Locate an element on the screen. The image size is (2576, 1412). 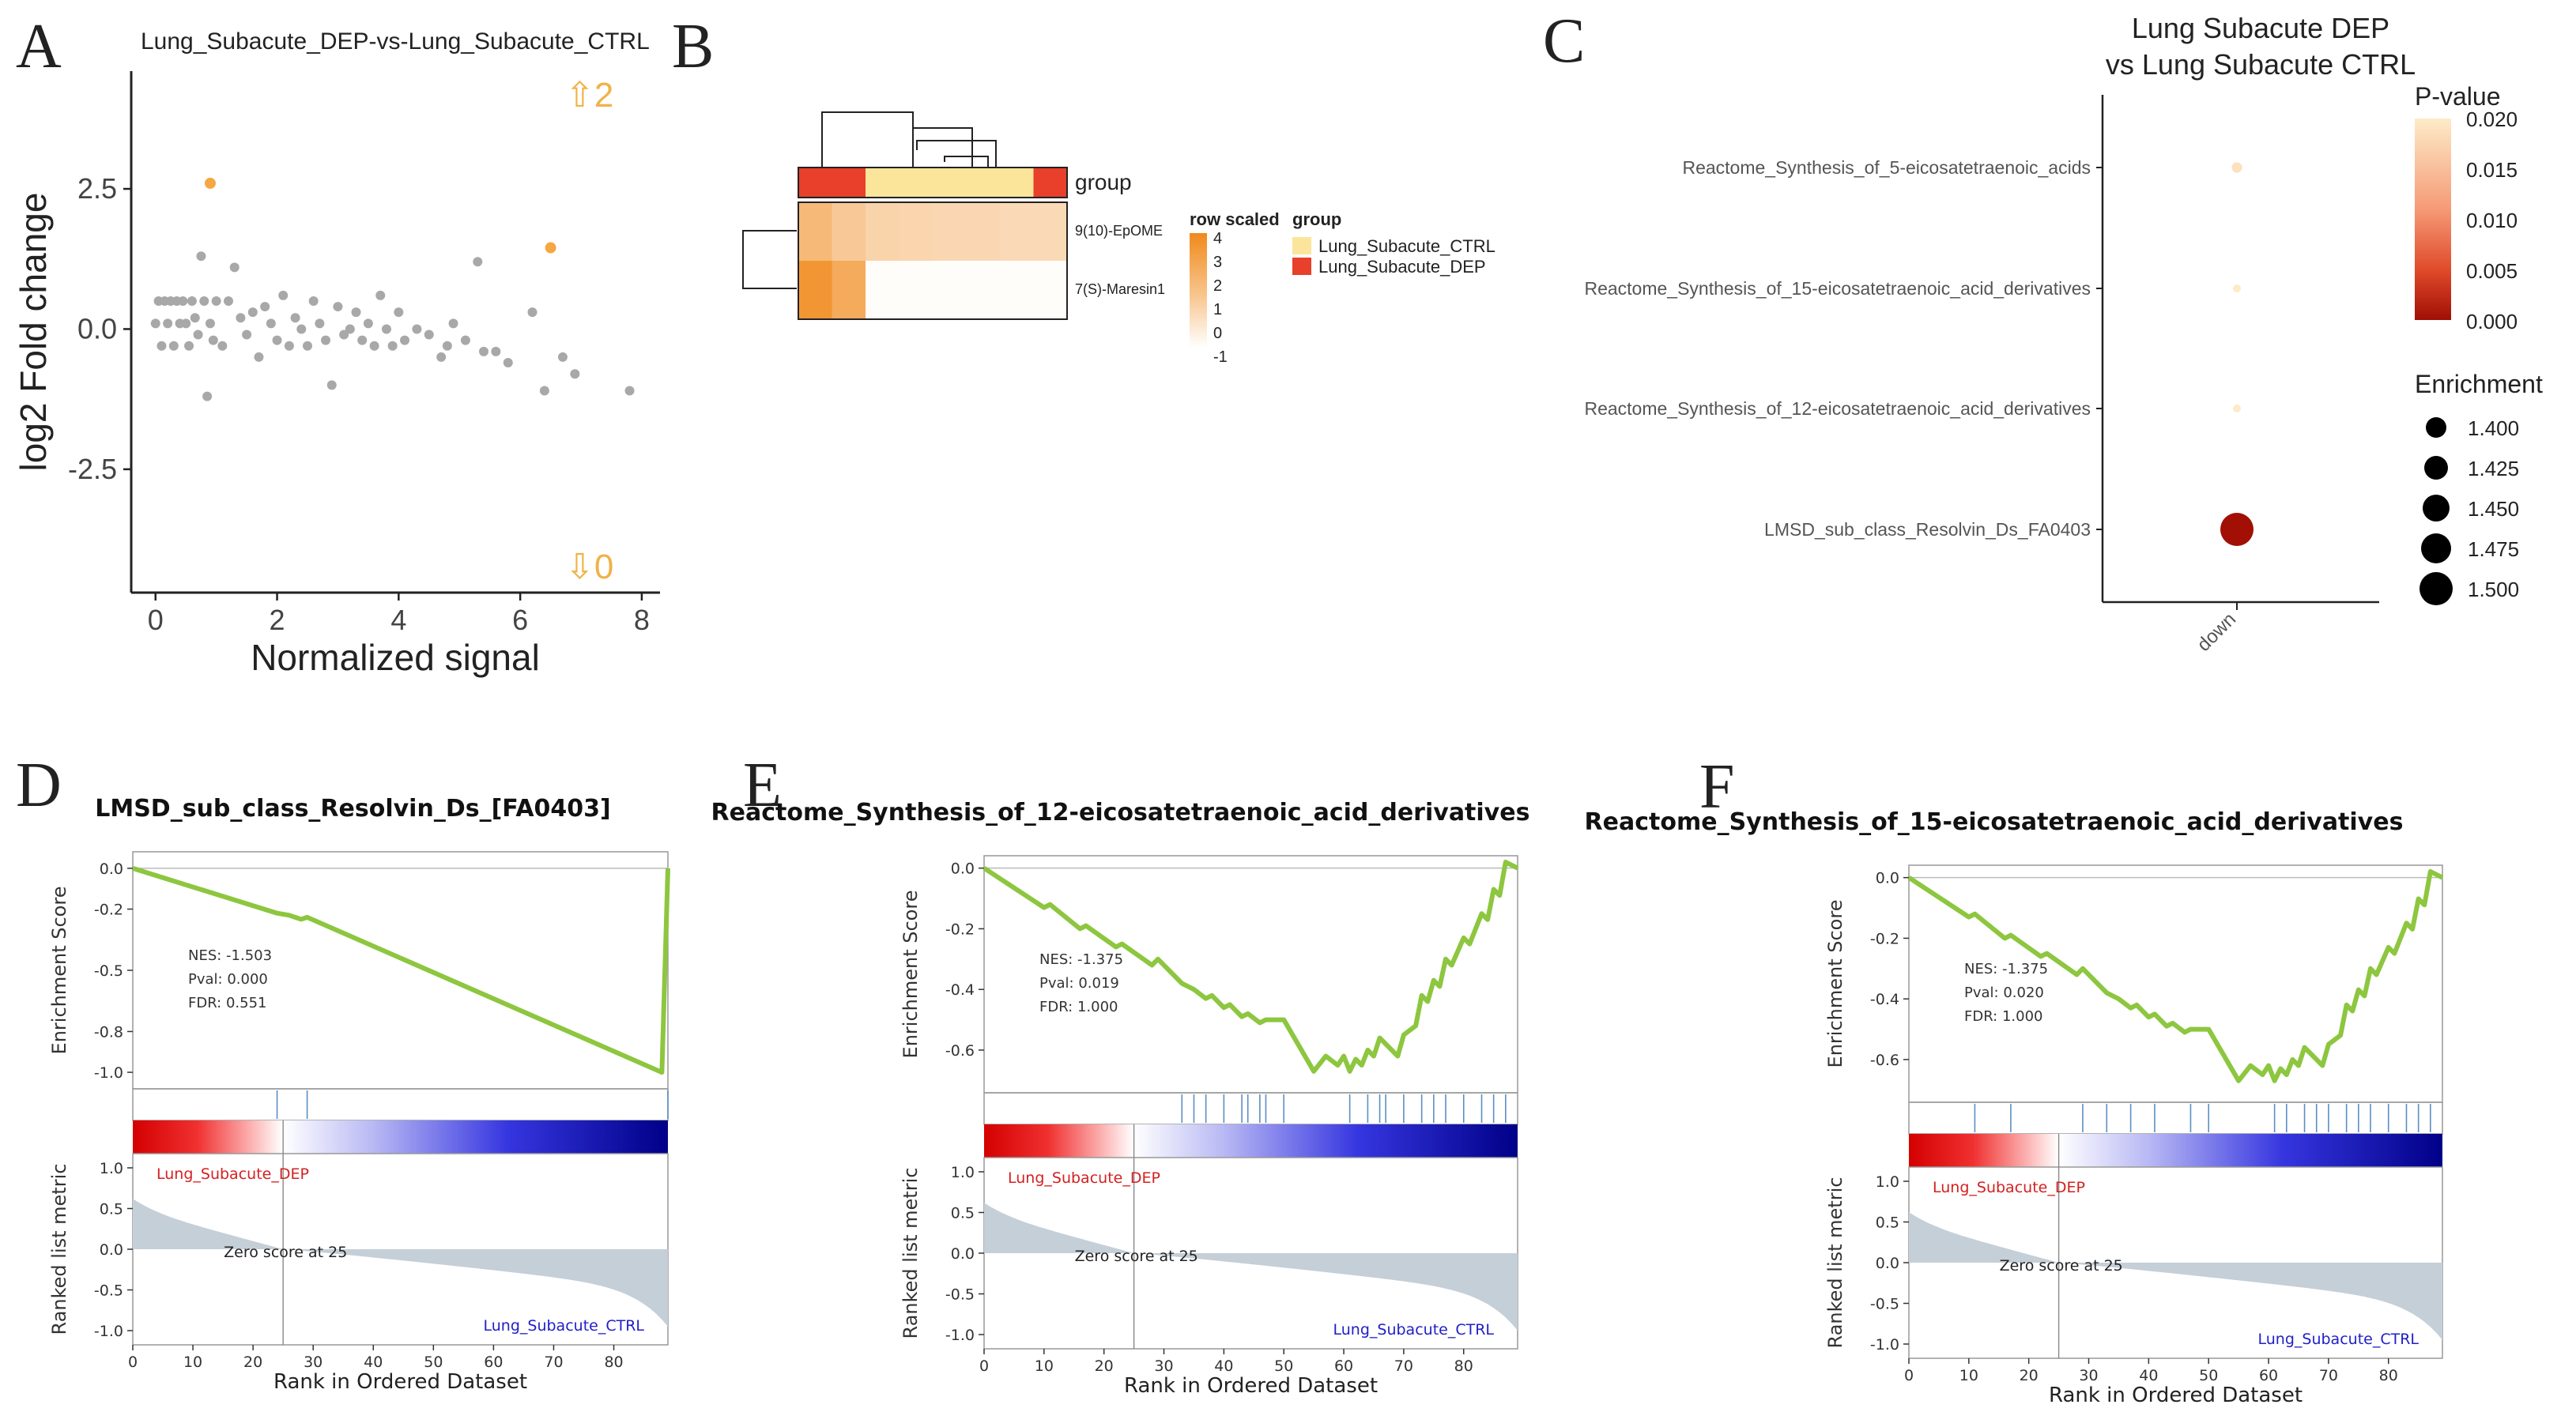
gsea-rank-tick-label: 1.0 is located at coordinates (963, 1172).